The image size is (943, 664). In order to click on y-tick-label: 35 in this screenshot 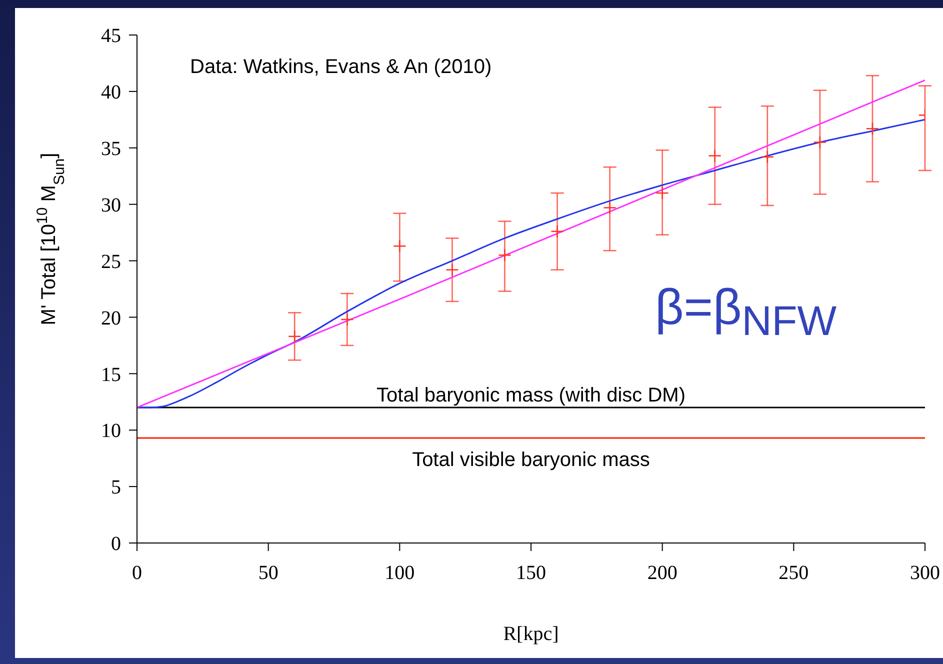, I will do `click(111, 149)`.